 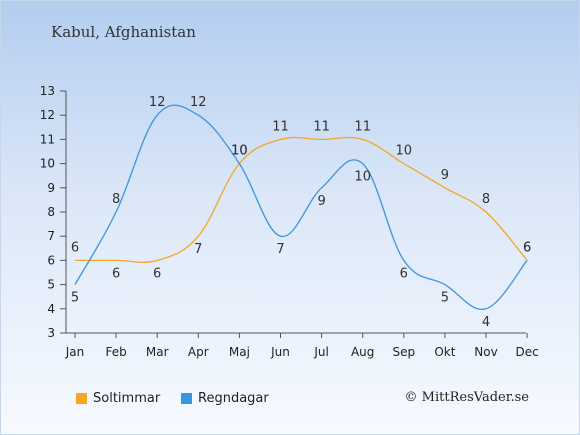 I want to click on y-tick-label: 6, so click(x=51, y=260).